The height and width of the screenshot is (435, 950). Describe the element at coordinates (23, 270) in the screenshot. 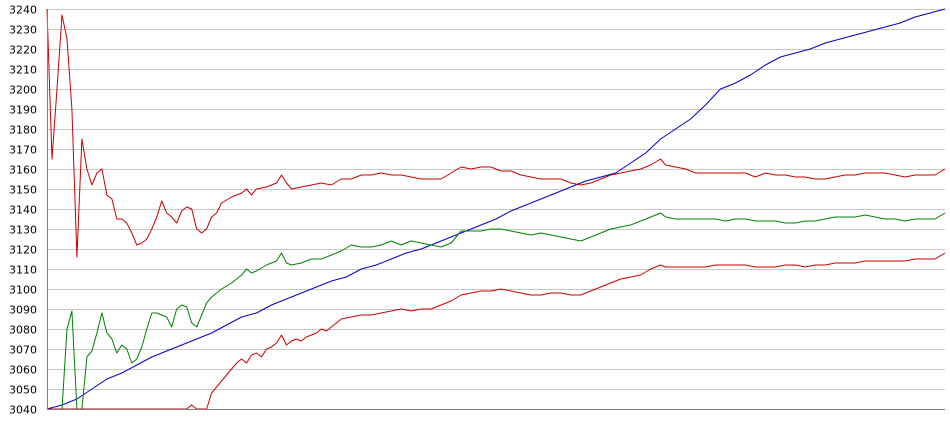

I see `y-tick-label: 3110` at that location.